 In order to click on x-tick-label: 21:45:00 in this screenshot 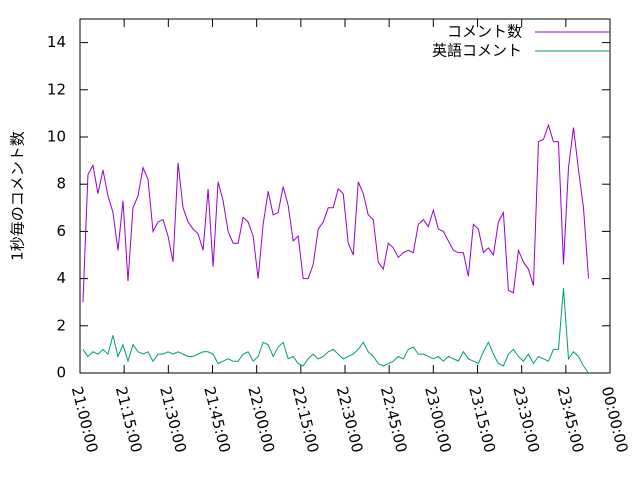, I will do `click(217, 420)`.